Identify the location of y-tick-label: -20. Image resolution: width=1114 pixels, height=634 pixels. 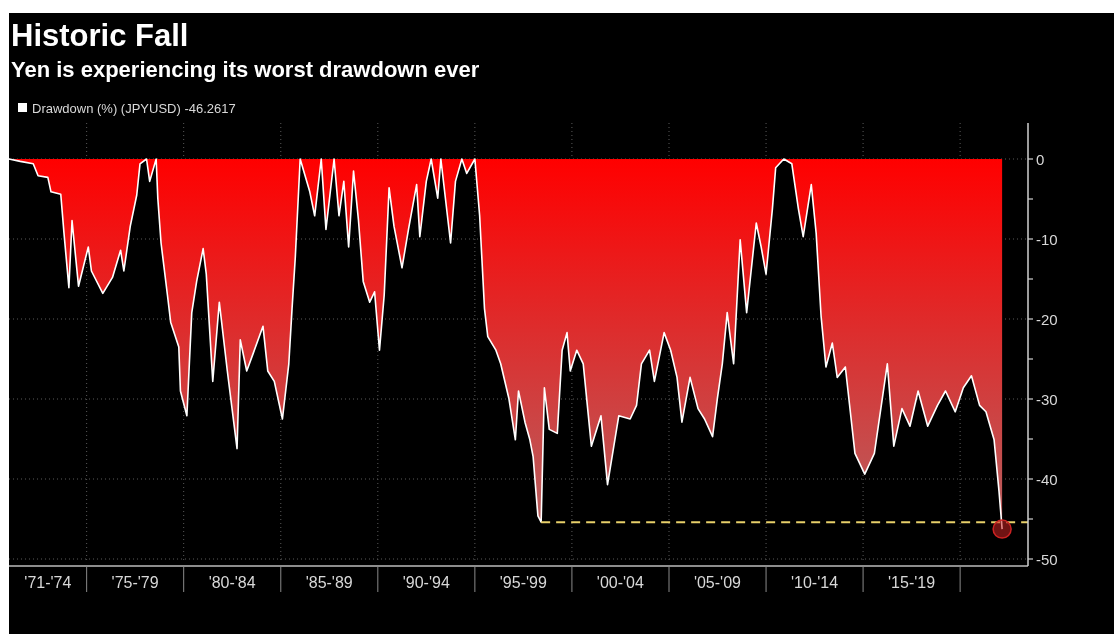
(1047, 319).